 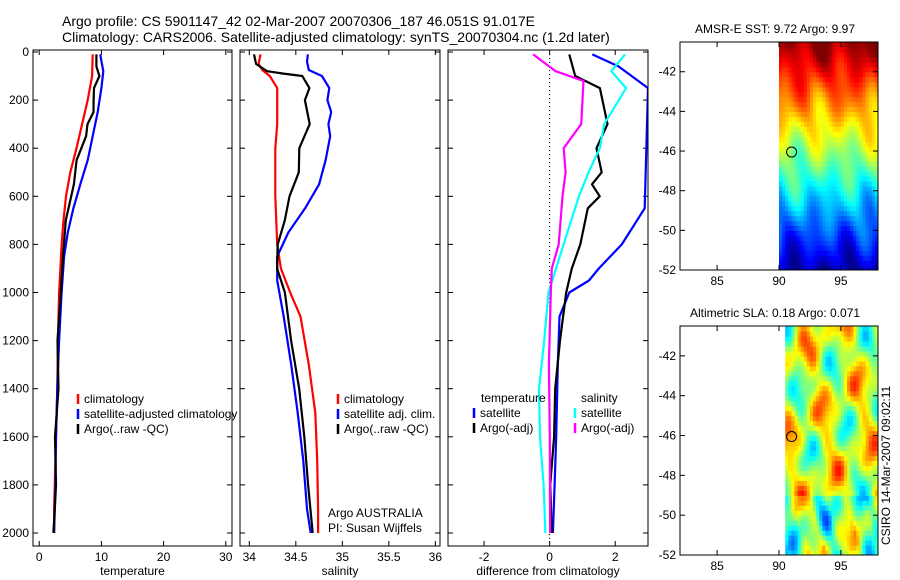 I want to click on xtick-label: 2, so click(x=615, y=557).